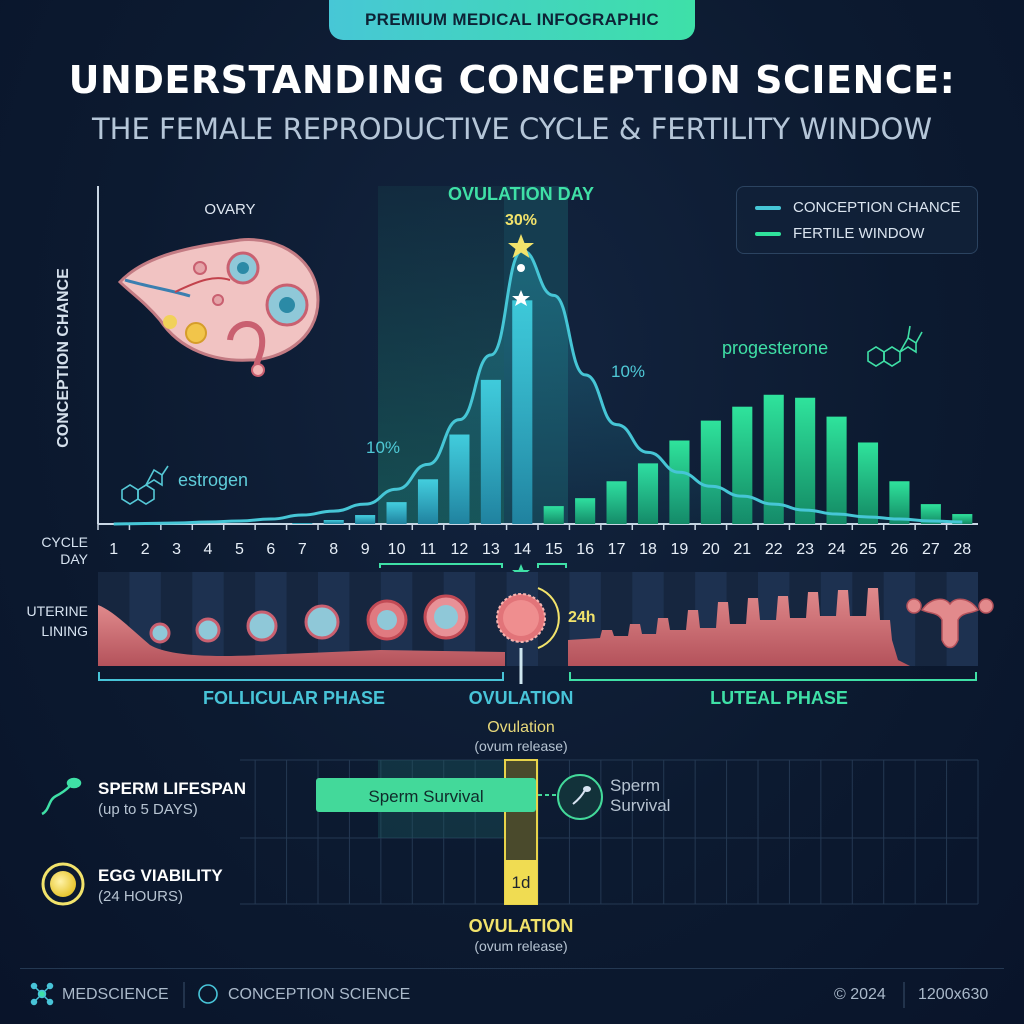  Describe the element at coordinates (208, 549) in the screenshot. I see `day-label-4: 4` at that location.